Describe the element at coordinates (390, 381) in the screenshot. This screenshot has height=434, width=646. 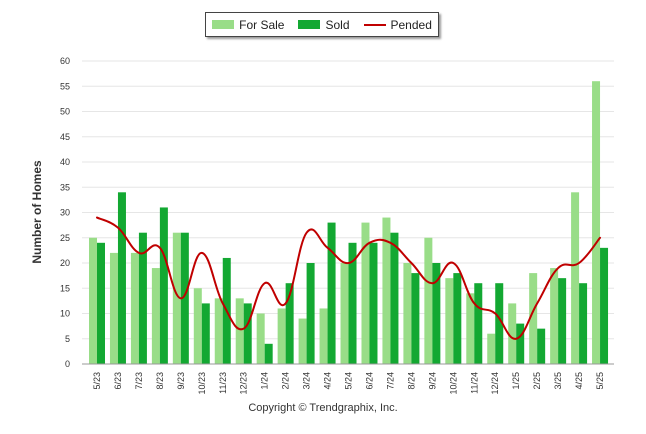
I see `x-tick-label: 7/24` at that location.